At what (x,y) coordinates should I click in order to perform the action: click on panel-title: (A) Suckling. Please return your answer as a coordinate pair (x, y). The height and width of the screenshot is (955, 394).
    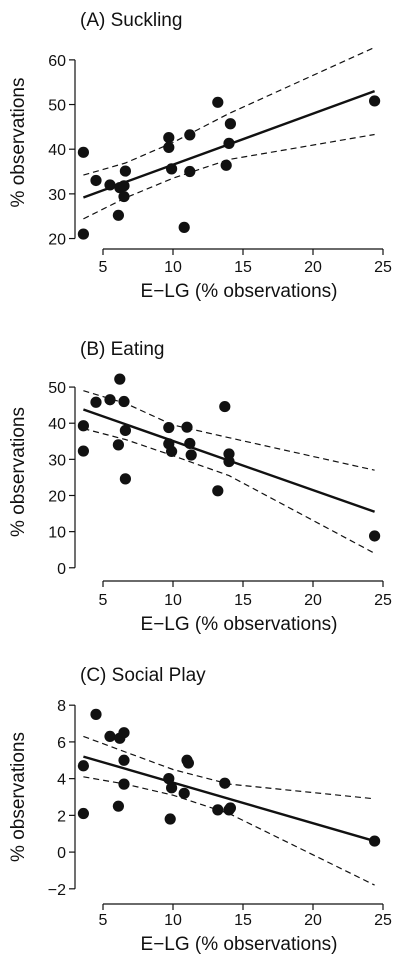
    Looking at the image, I should click on (131, 20).